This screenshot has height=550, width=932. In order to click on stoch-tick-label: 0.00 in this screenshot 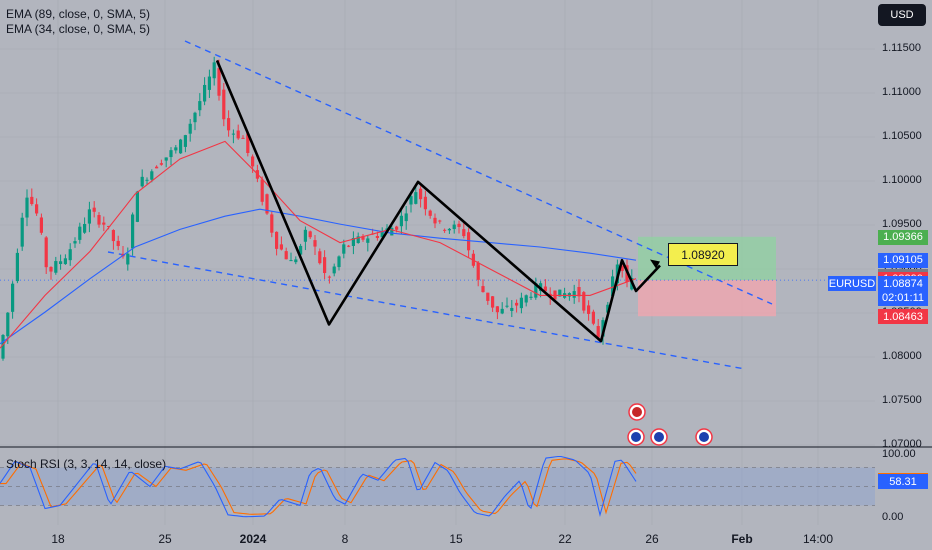, I will do `click(893, 517)`.